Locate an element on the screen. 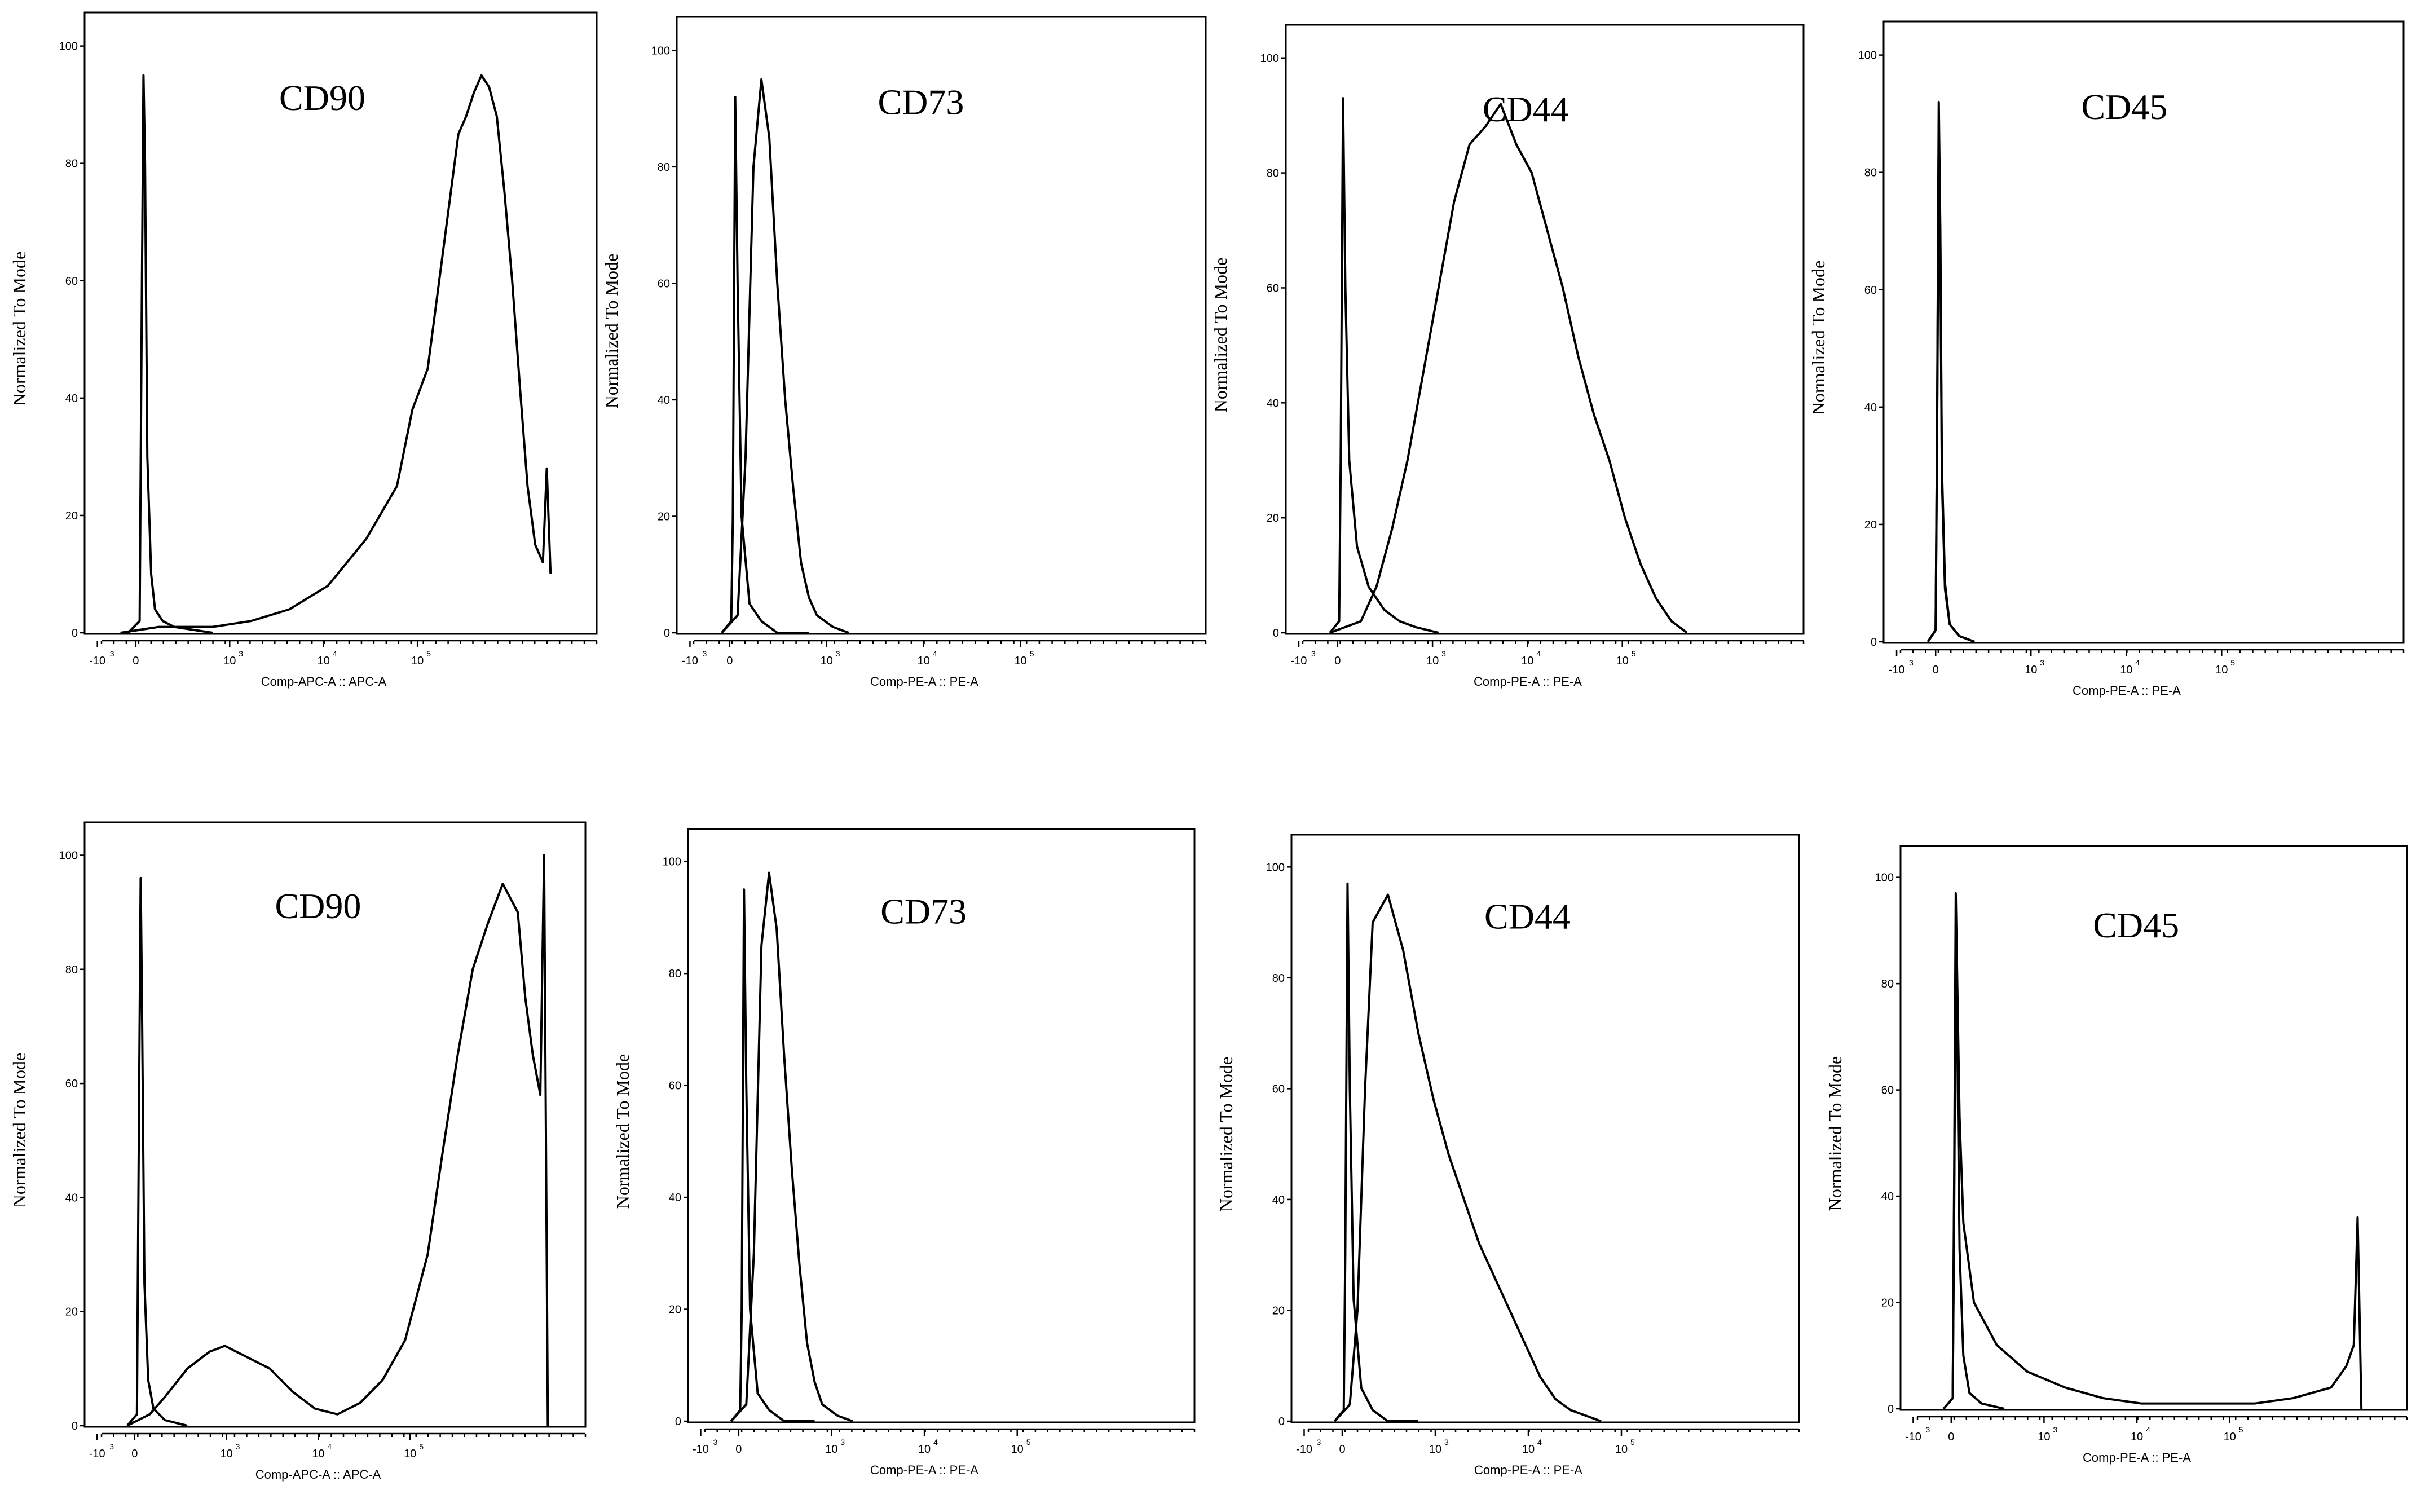 The width and height of the screenshot is (2416, 1512). x-axis-label: Comp-APC-A :: APC-A is located at coordinates (318, 1474).